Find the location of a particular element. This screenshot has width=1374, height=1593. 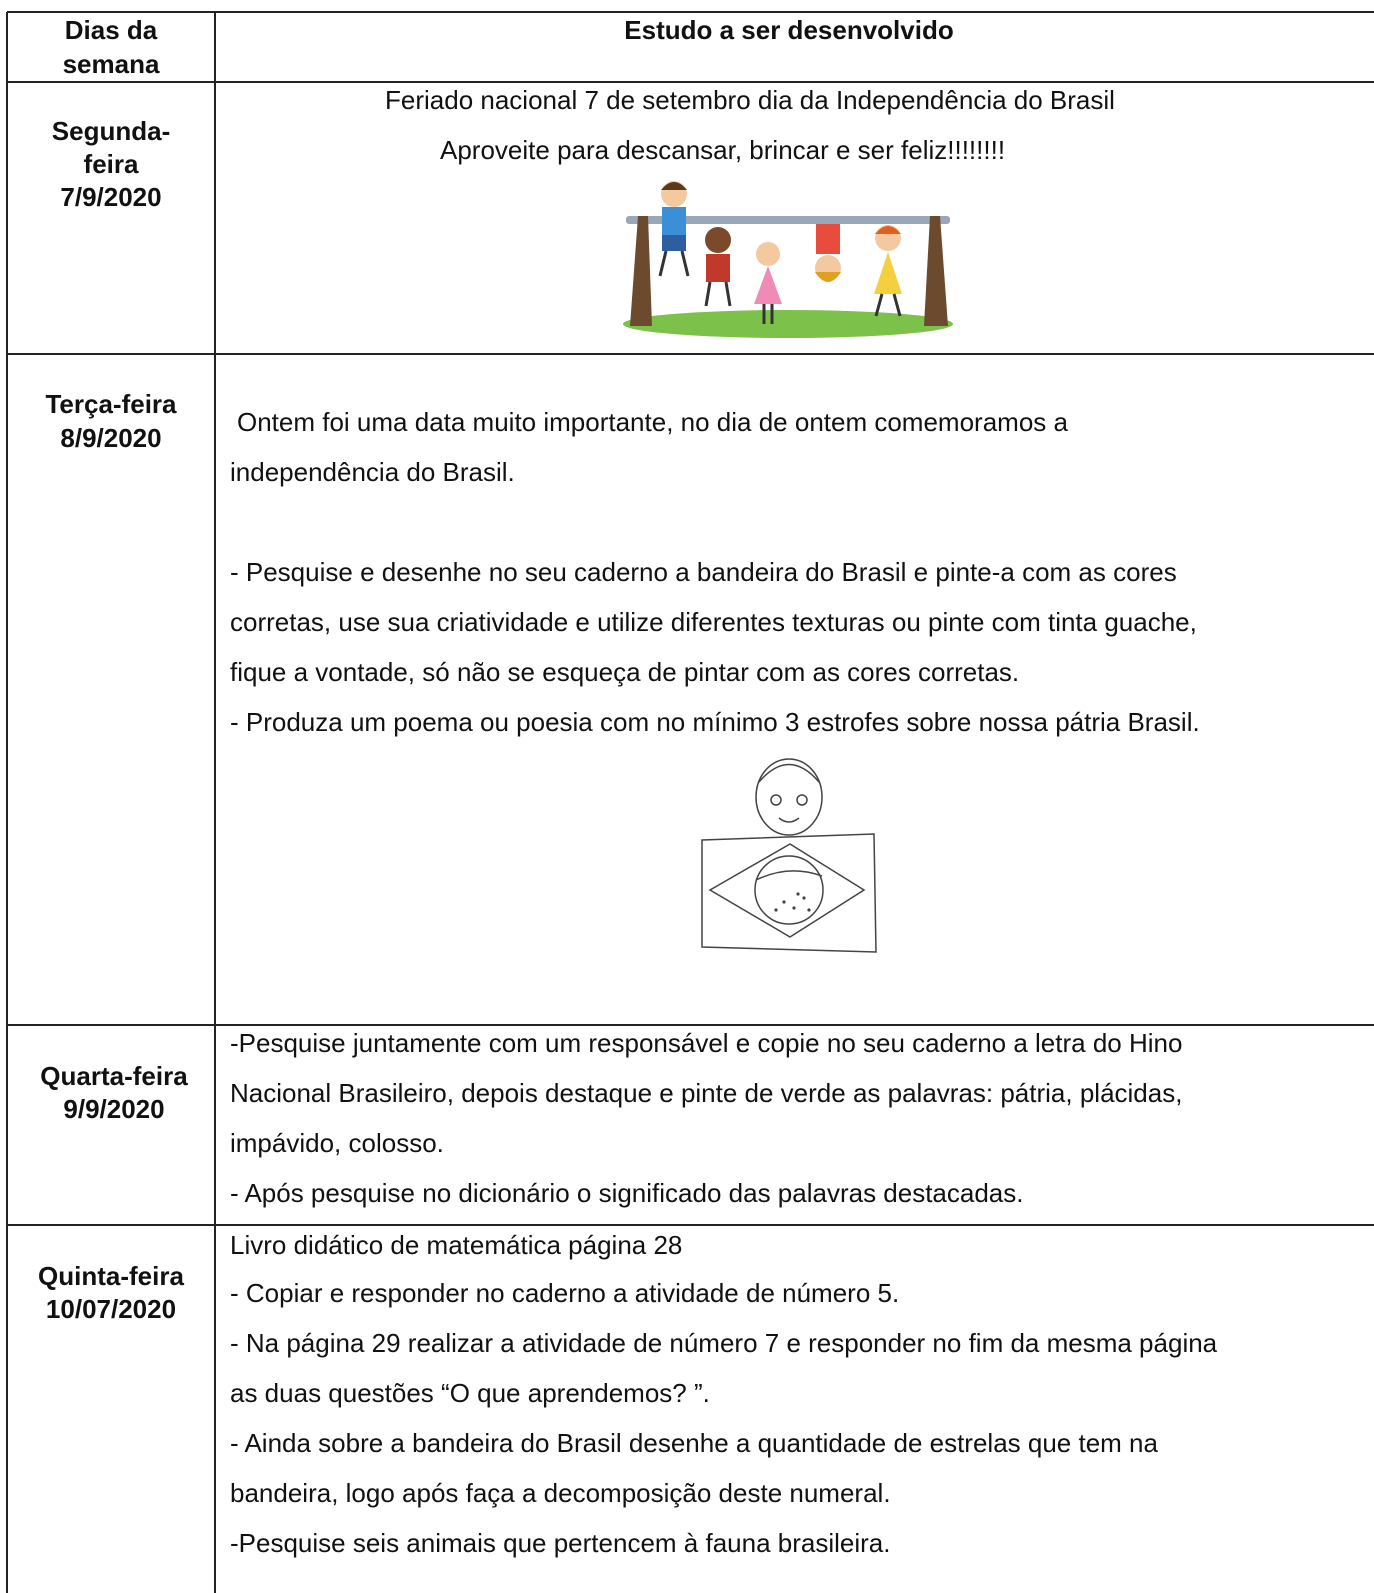

day-label: 7/9/2020 is located at coordinates (111, 197).